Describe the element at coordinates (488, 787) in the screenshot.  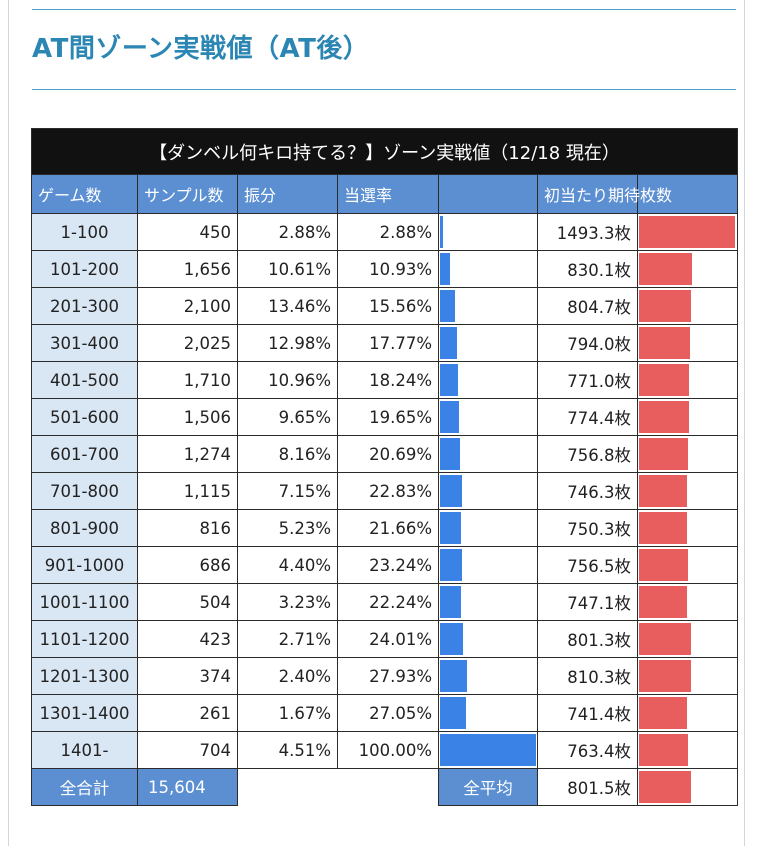
I see `average-label: 全平均` at that location.